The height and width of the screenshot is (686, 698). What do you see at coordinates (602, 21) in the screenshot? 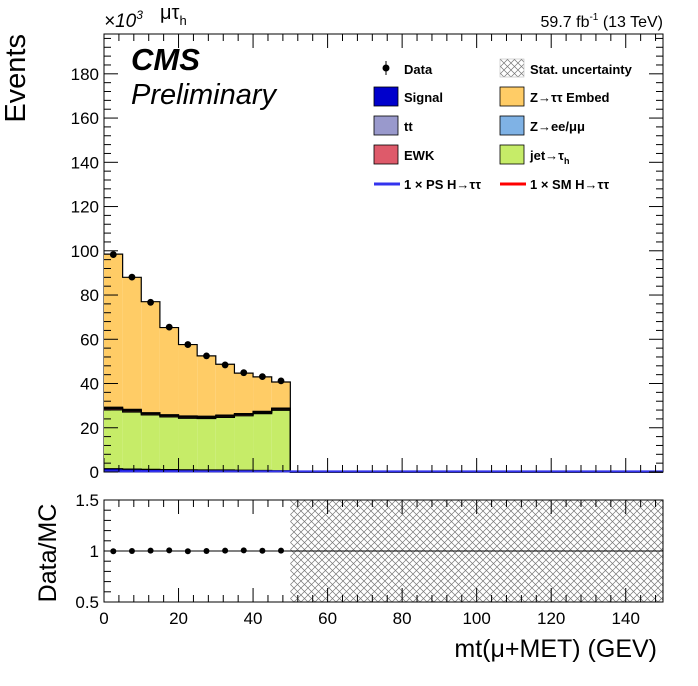
I see `lumi-label: 59.7 fb-1 (13 TeV)` at bounding box center [602, 21].